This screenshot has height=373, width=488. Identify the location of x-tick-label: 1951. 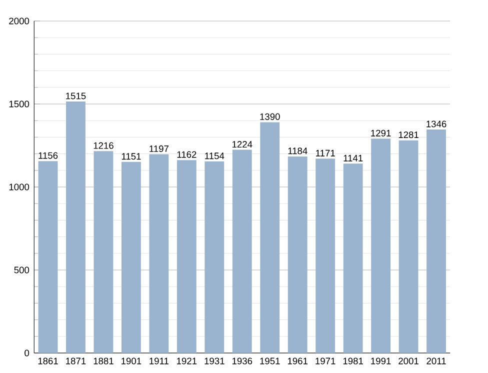
(270, 361).